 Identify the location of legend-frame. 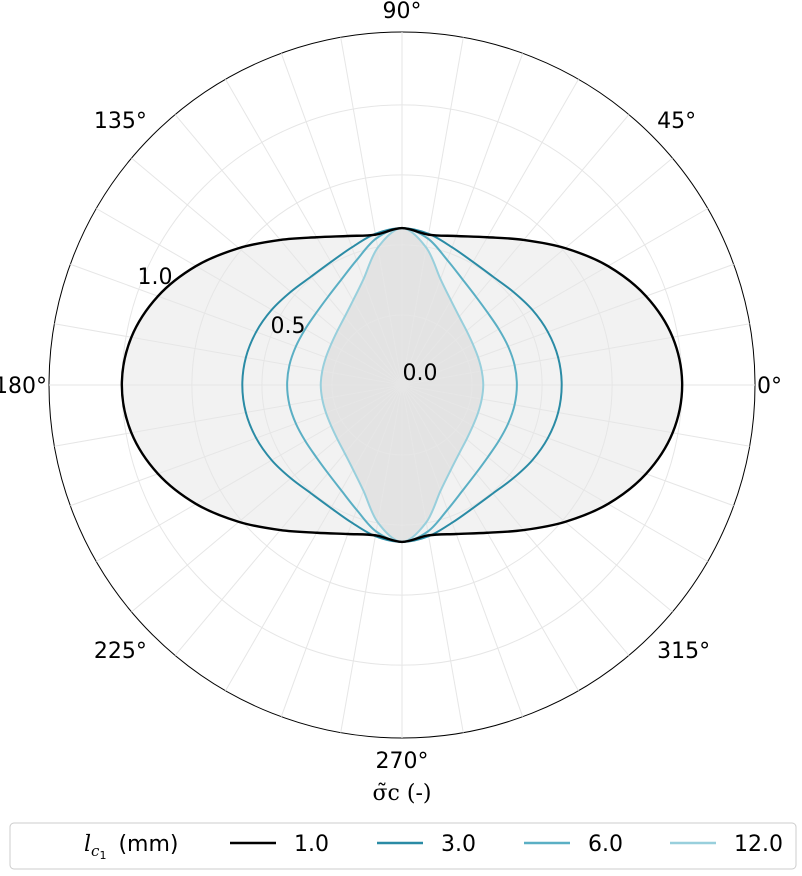
(403, 846).